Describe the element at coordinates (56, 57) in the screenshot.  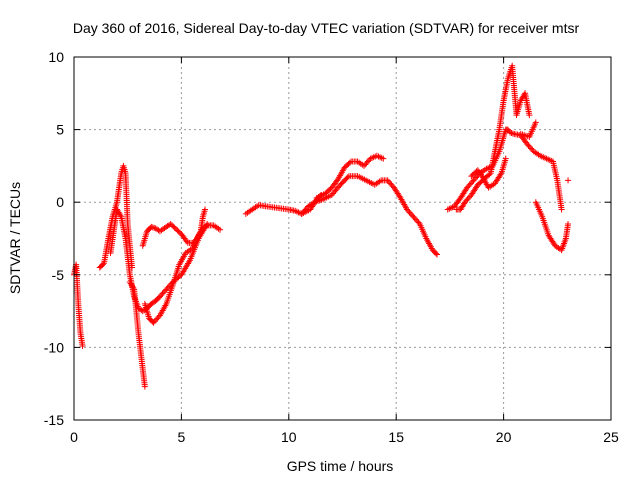
I see `y-tick-label: 10` at that location.